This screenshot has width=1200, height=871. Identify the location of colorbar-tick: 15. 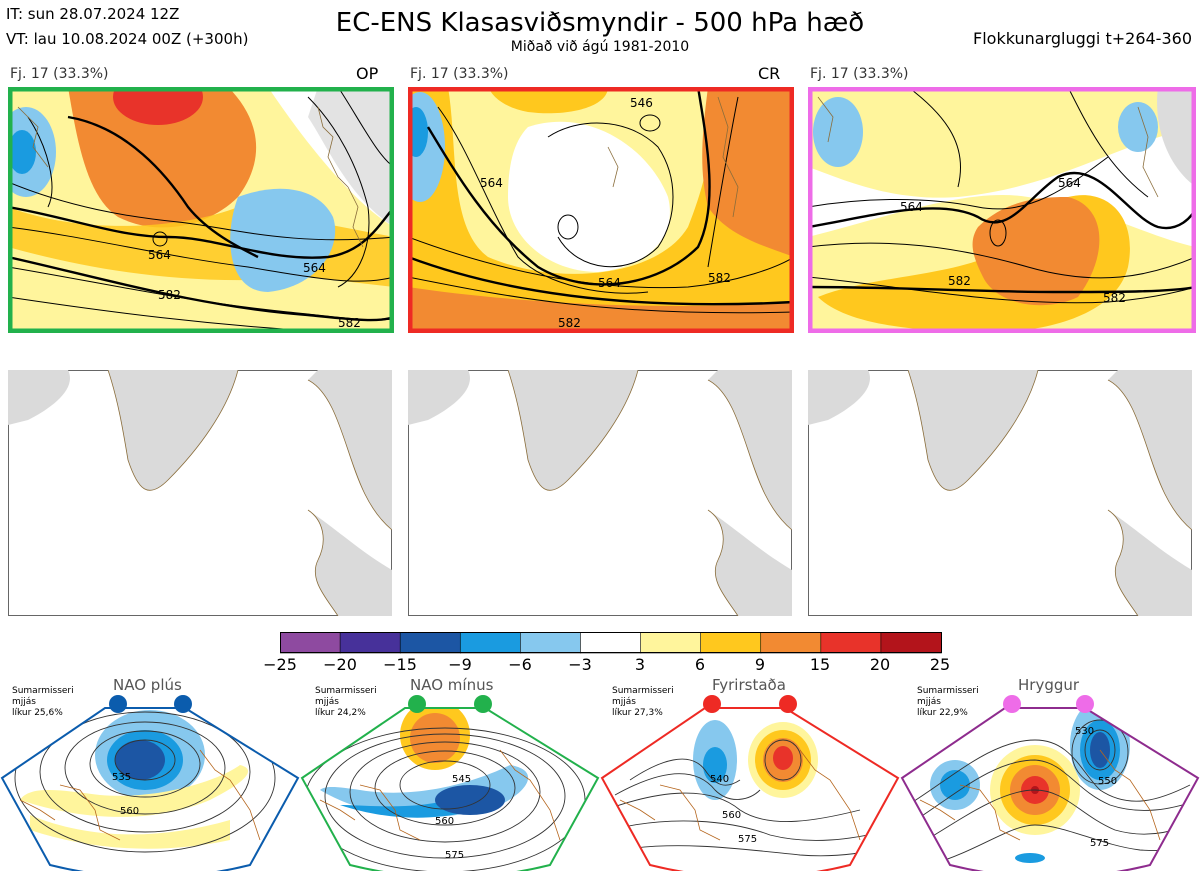
(820, 664).